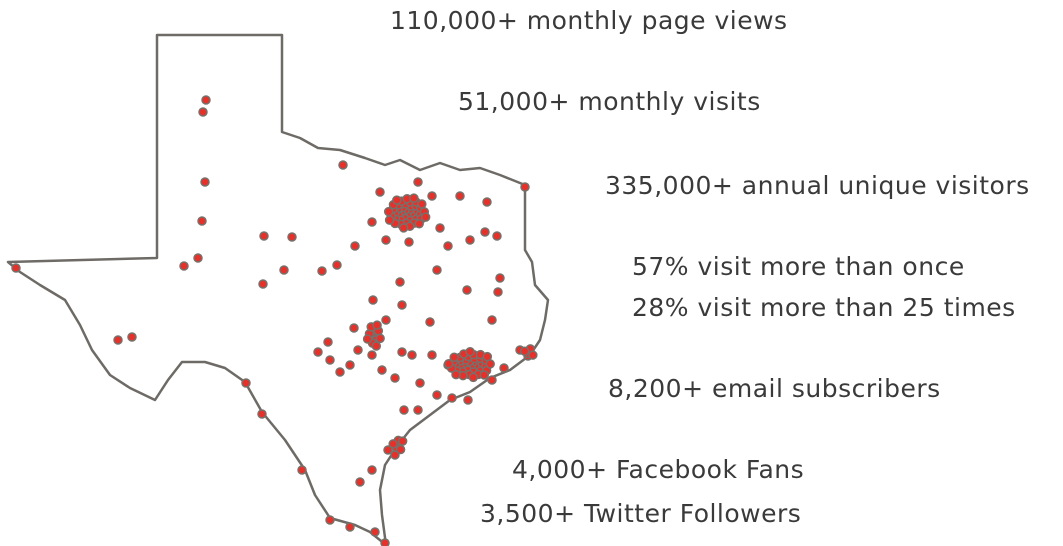 Image resolution: width=1063 pixels, height=546 pixels. What do you see at coordinates (798, 266) in the screenshot?
I see `stat: 57% visit more than once` at bounding box center [798, 266].